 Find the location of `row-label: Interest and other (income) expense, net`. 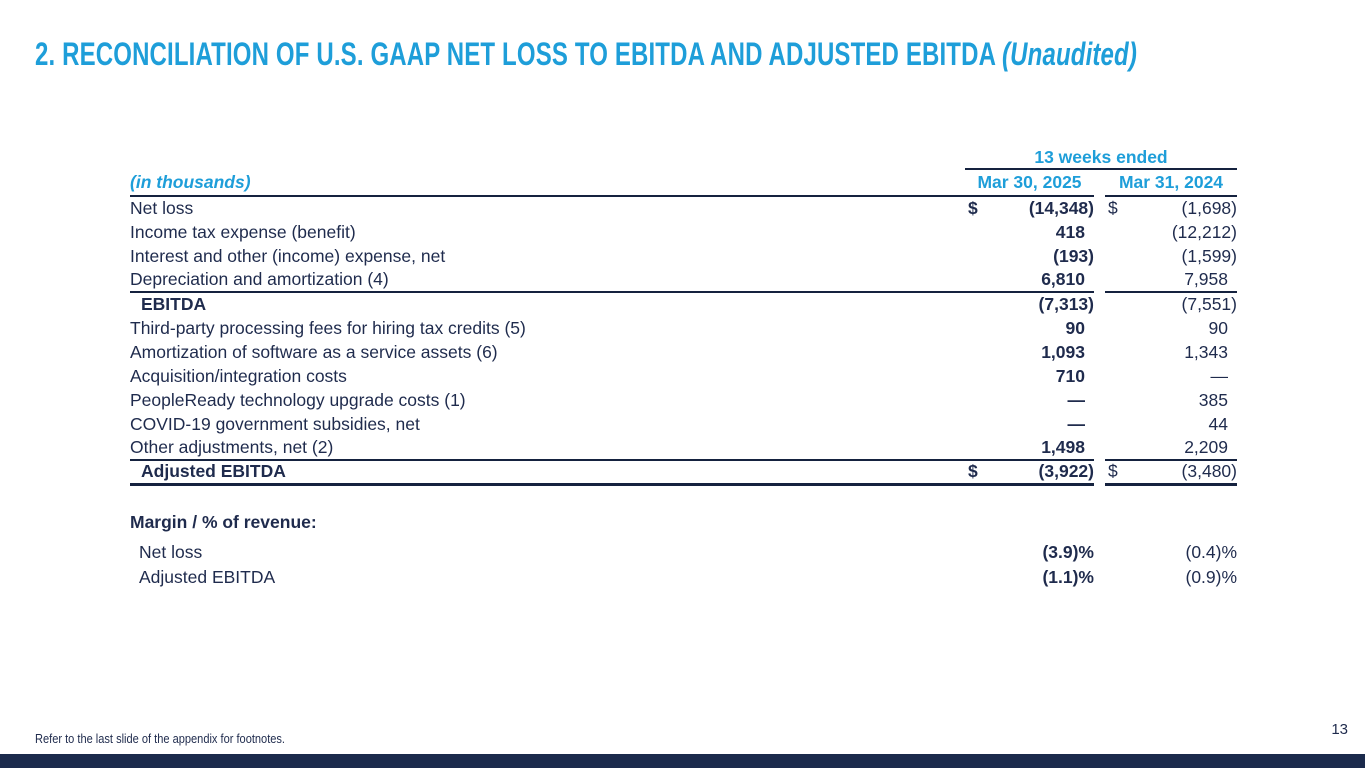

row-label: Interest and other (income) expense, net is located at coordinates (288, 255).